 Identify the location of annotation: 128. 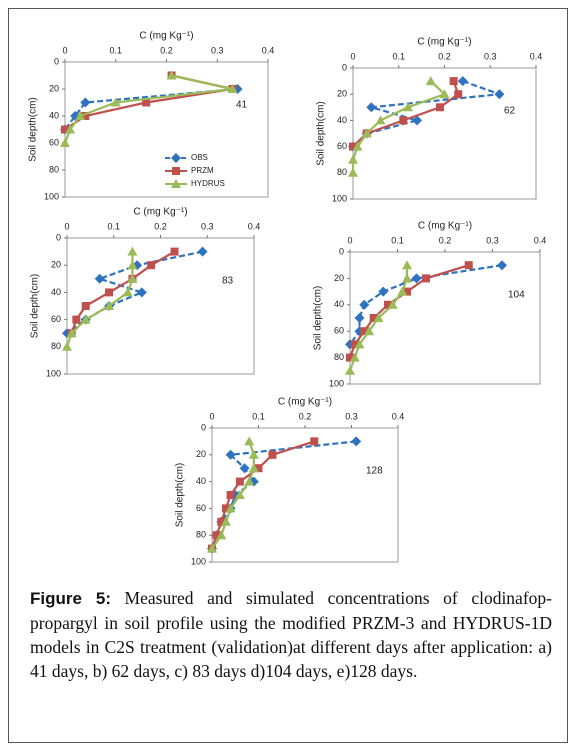
(374, 471).